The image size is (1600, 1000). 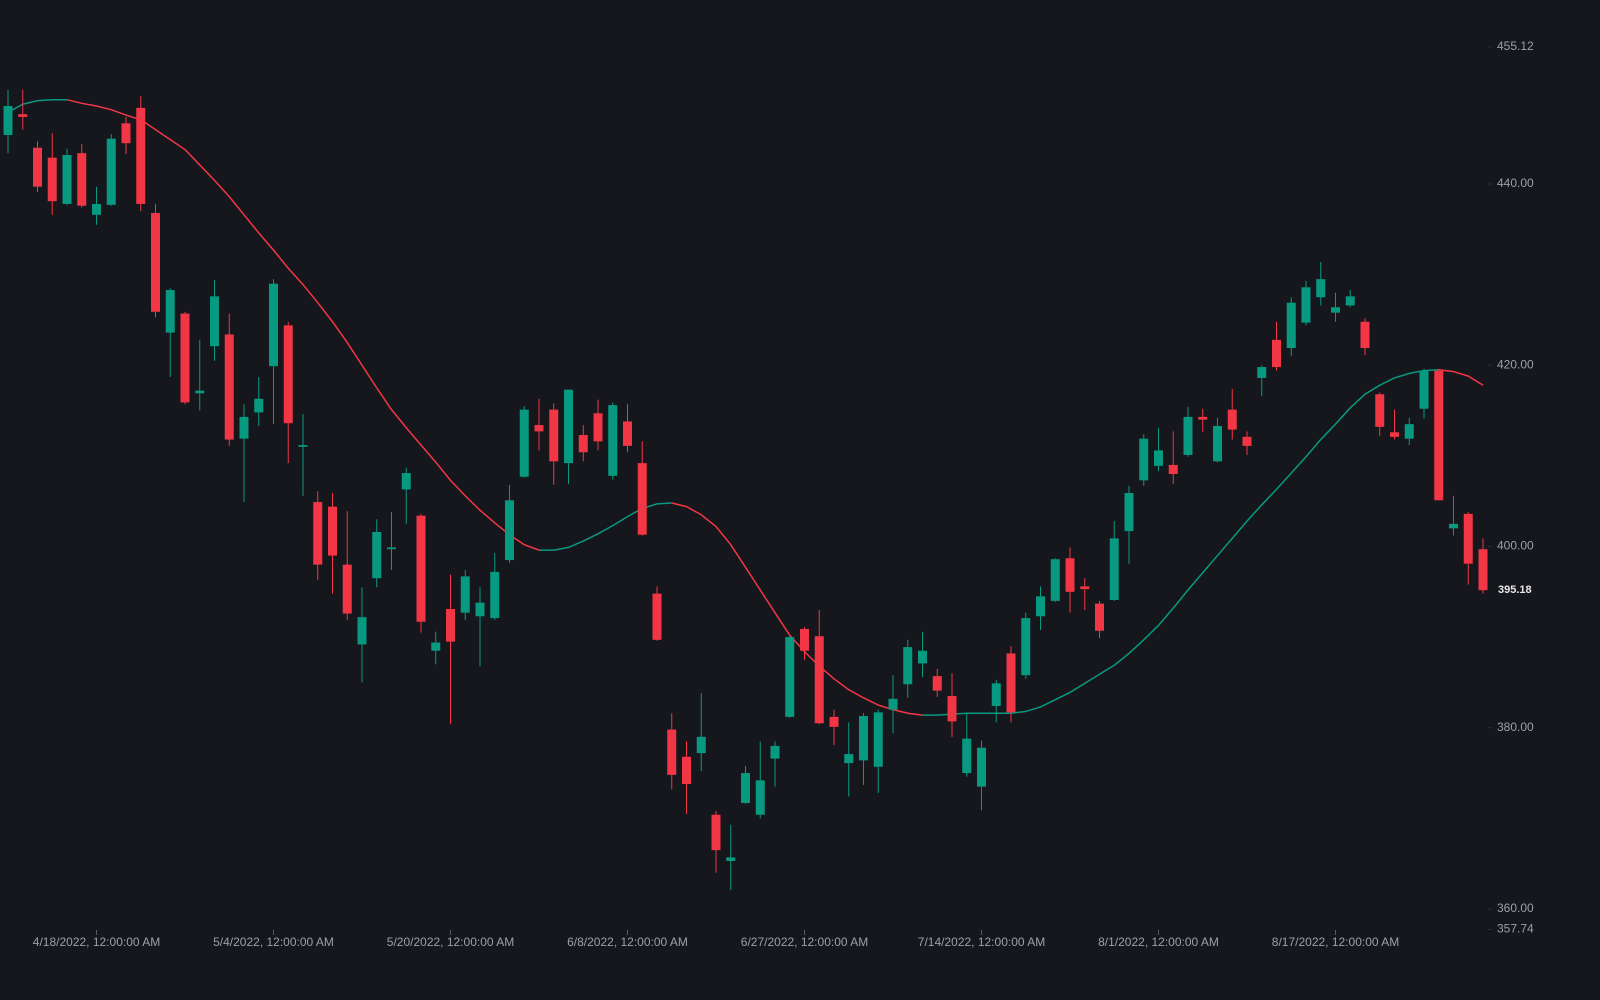 What do you see at coordinates (1515, 727) in the screenshot?
I see `y-tick-label: 380.00` at bounding box center [1515, 727].